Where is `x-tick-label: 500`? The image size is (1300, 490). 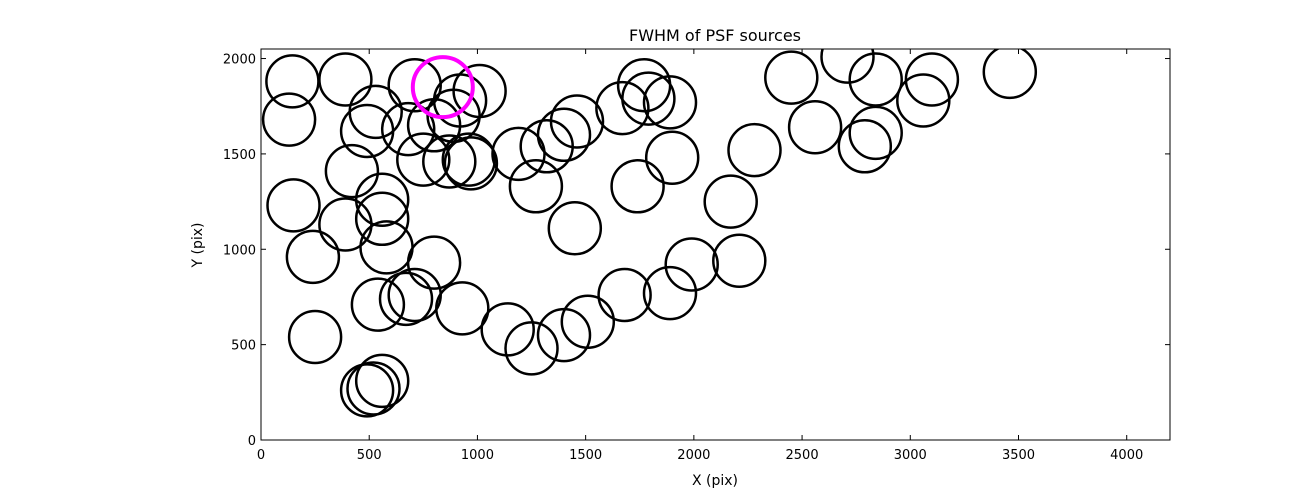
x-tick-label: 500 is located at coordinates (369, 455).